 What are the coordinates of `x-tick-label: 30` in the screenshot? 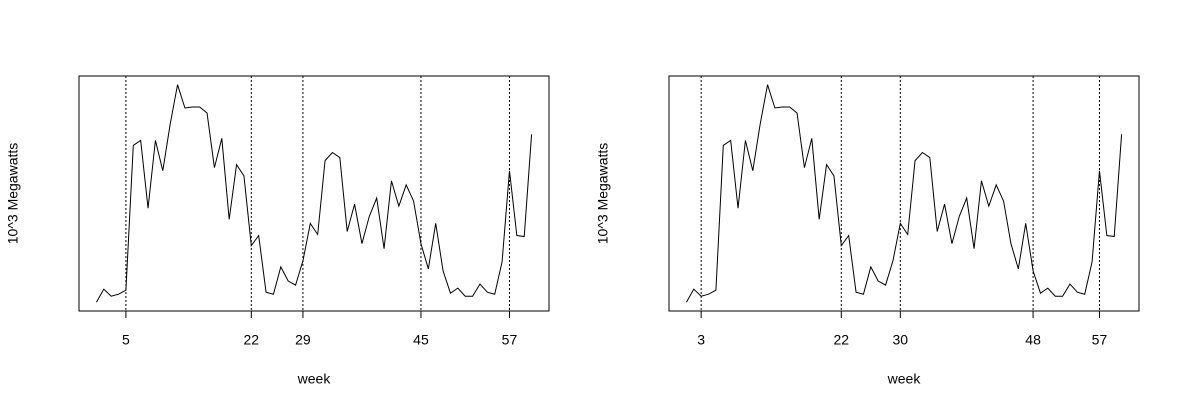 It's located at (901, 340).